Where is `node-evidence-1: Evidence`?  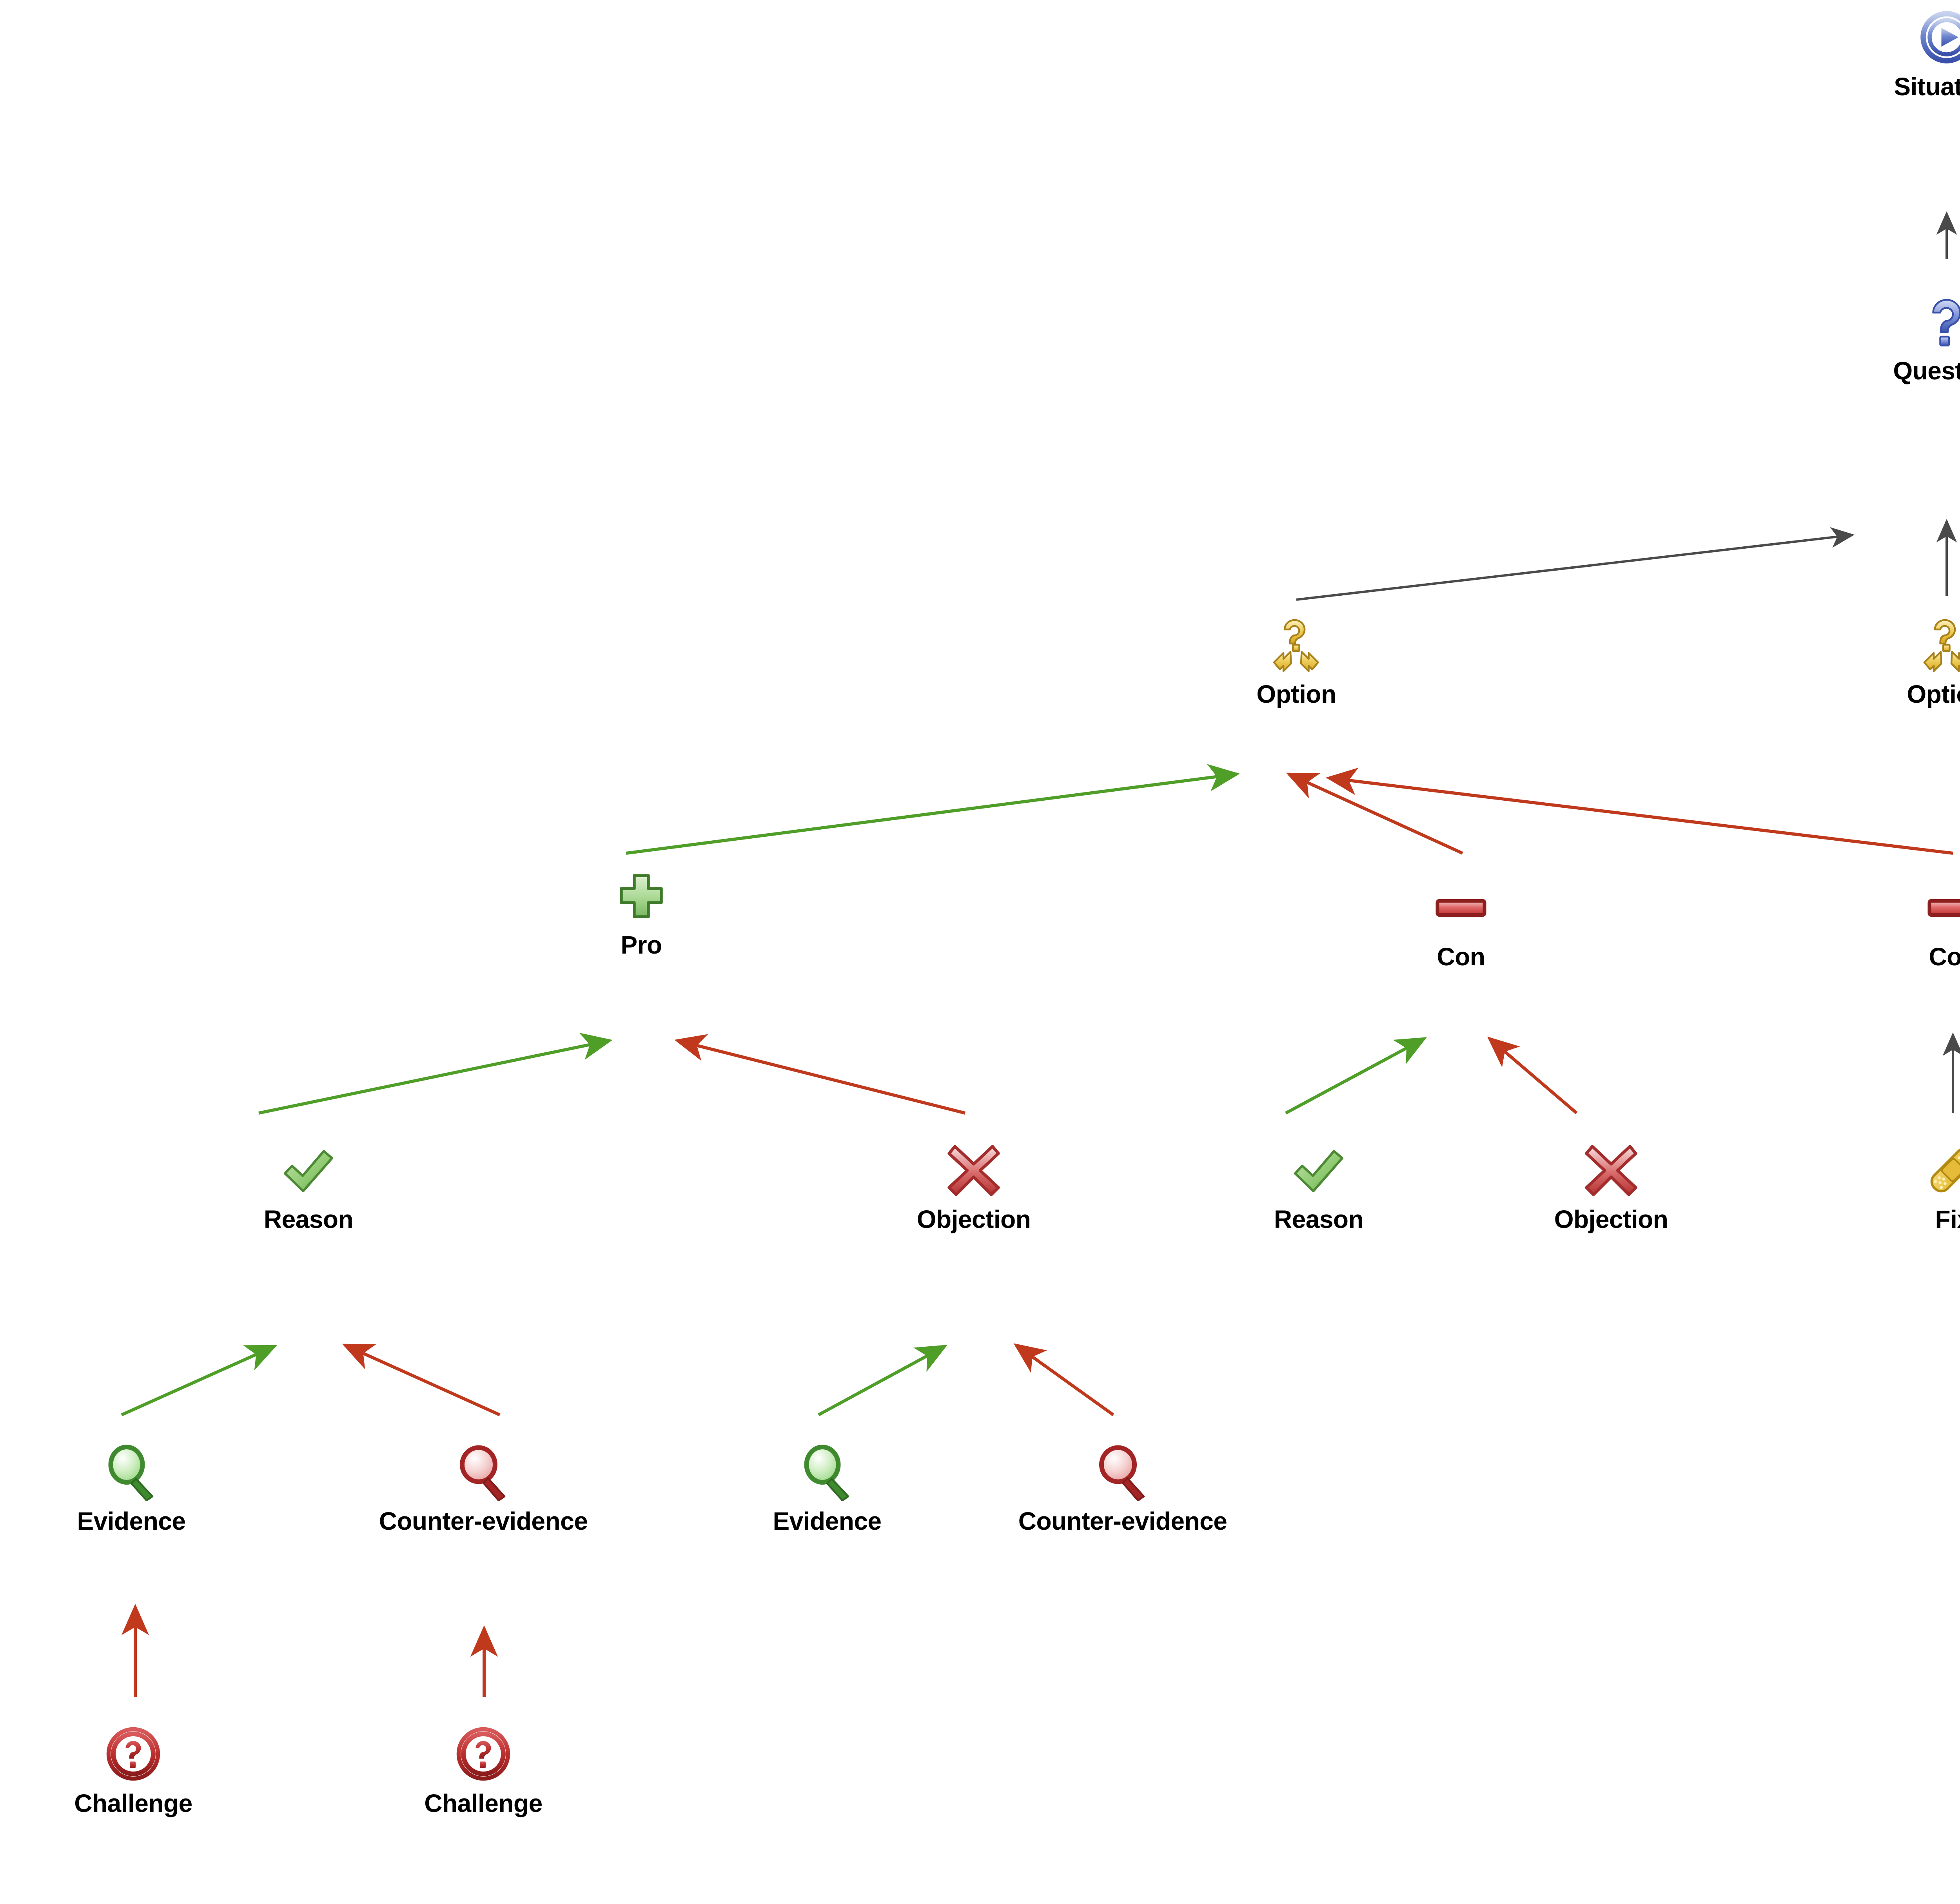
node-evidence-1: Evidence is located at coordinates (154, 1489).